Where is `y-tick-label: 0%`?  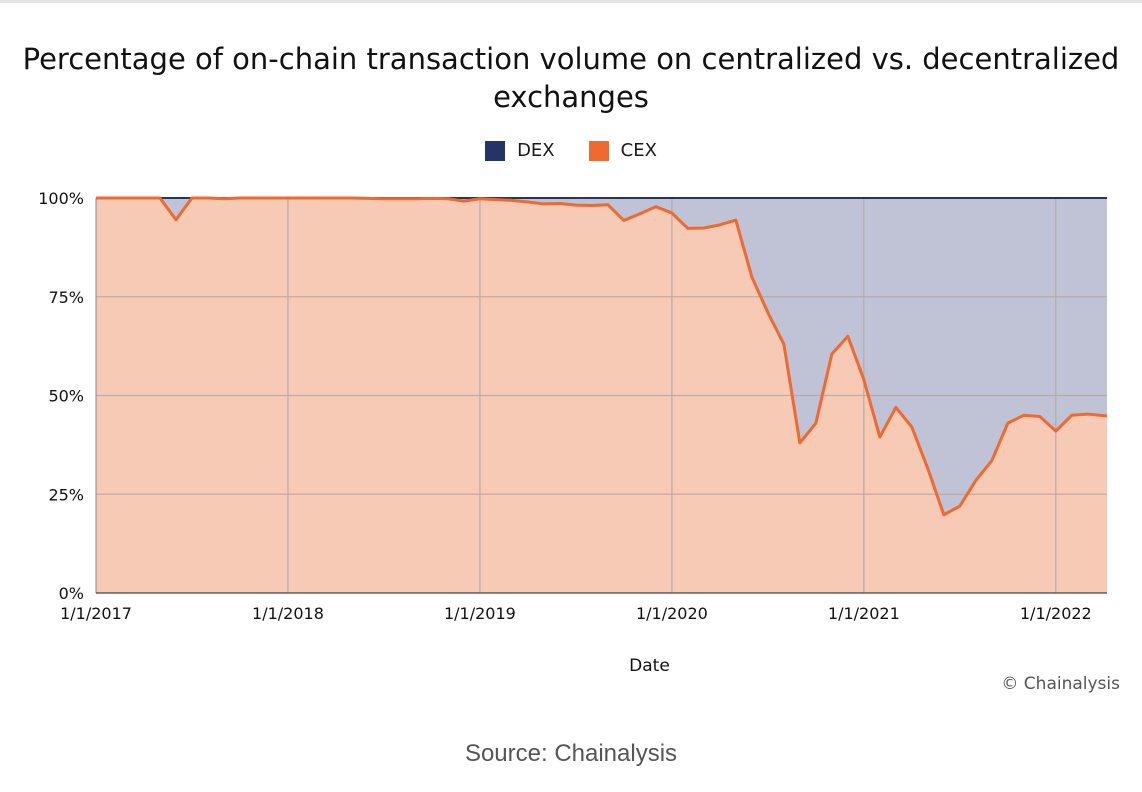
y-tick-label: 0% is located at coordinates (71, 593).